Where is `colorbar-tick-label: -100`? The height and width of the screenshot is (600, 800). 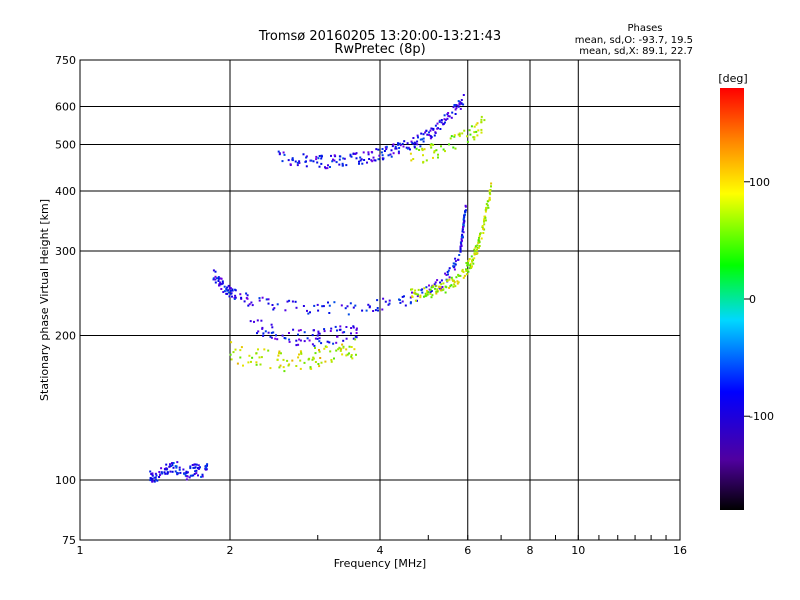
colorbar-tick-label: -100 is located at coordinates (761, 416).